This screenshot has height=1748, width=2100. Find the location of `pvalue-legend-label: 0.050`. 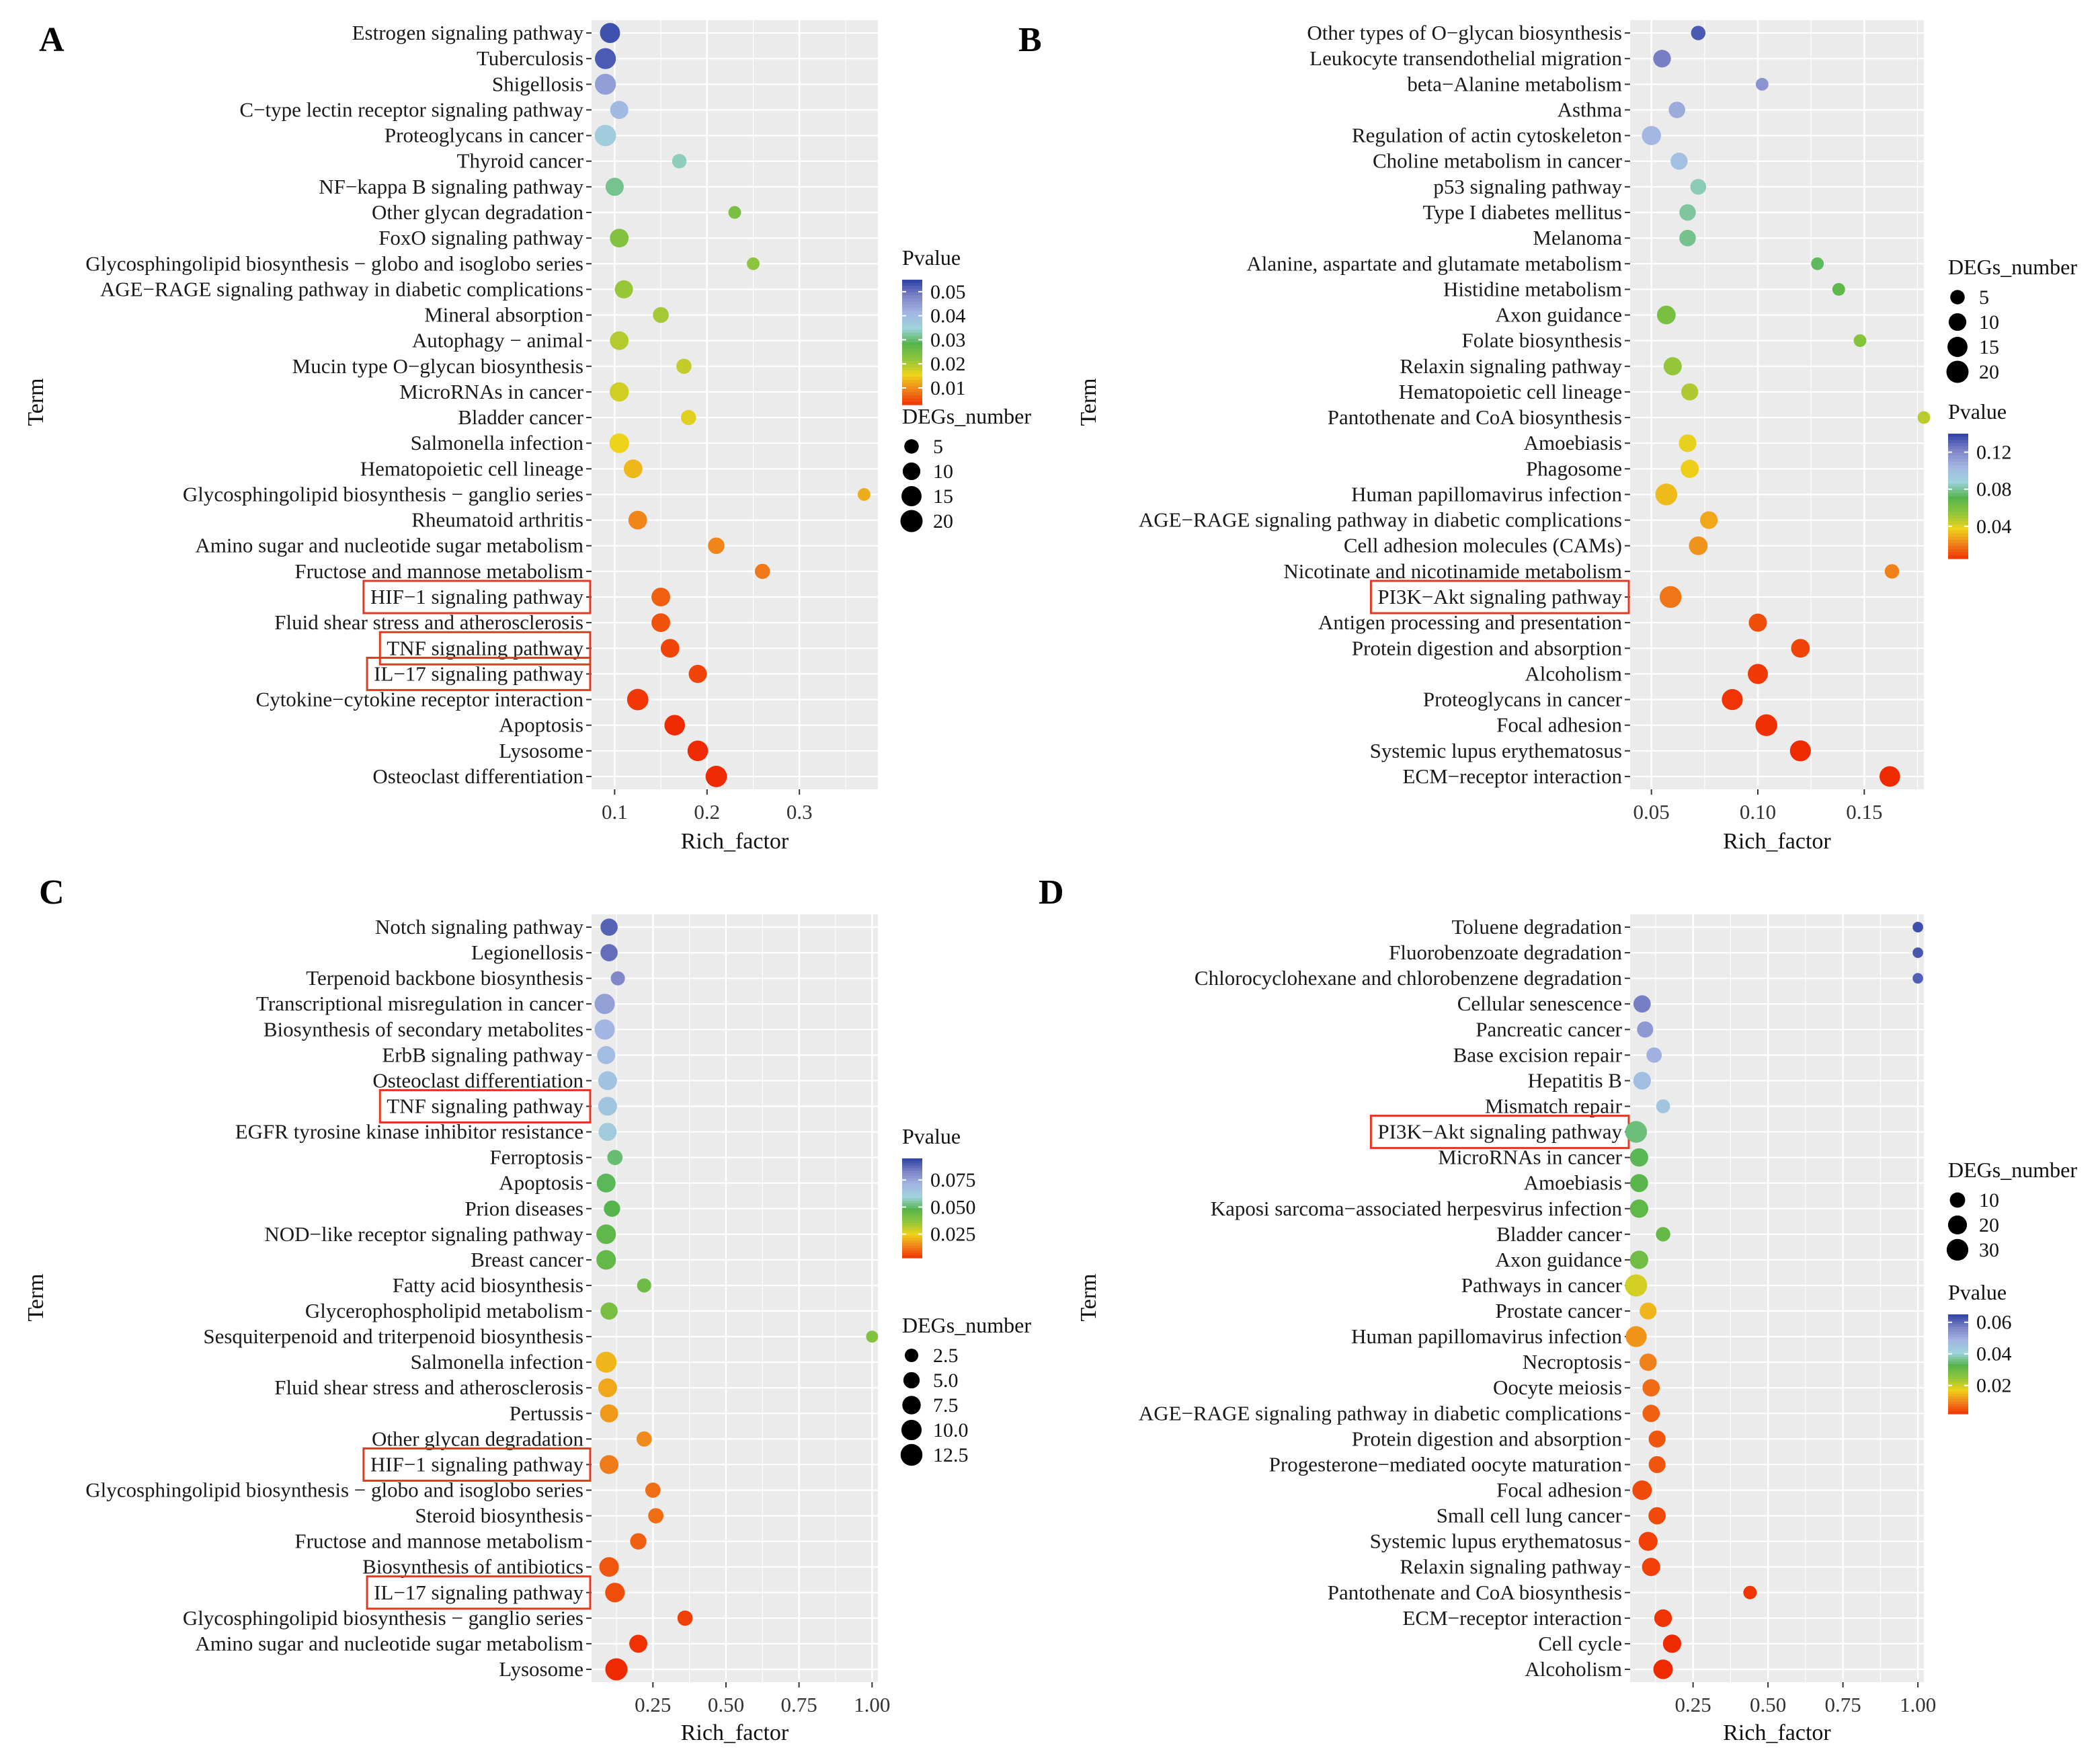

pvalue-legend-label: 0.050 is located at coordinates (953, 1207).